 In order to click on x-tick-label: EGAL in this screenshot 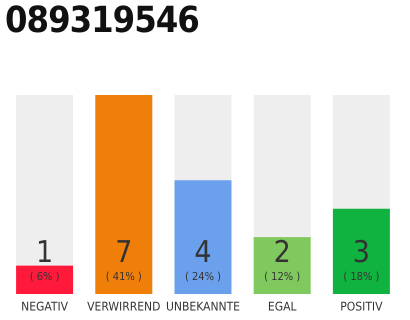, I will do `click(282, 307)`.